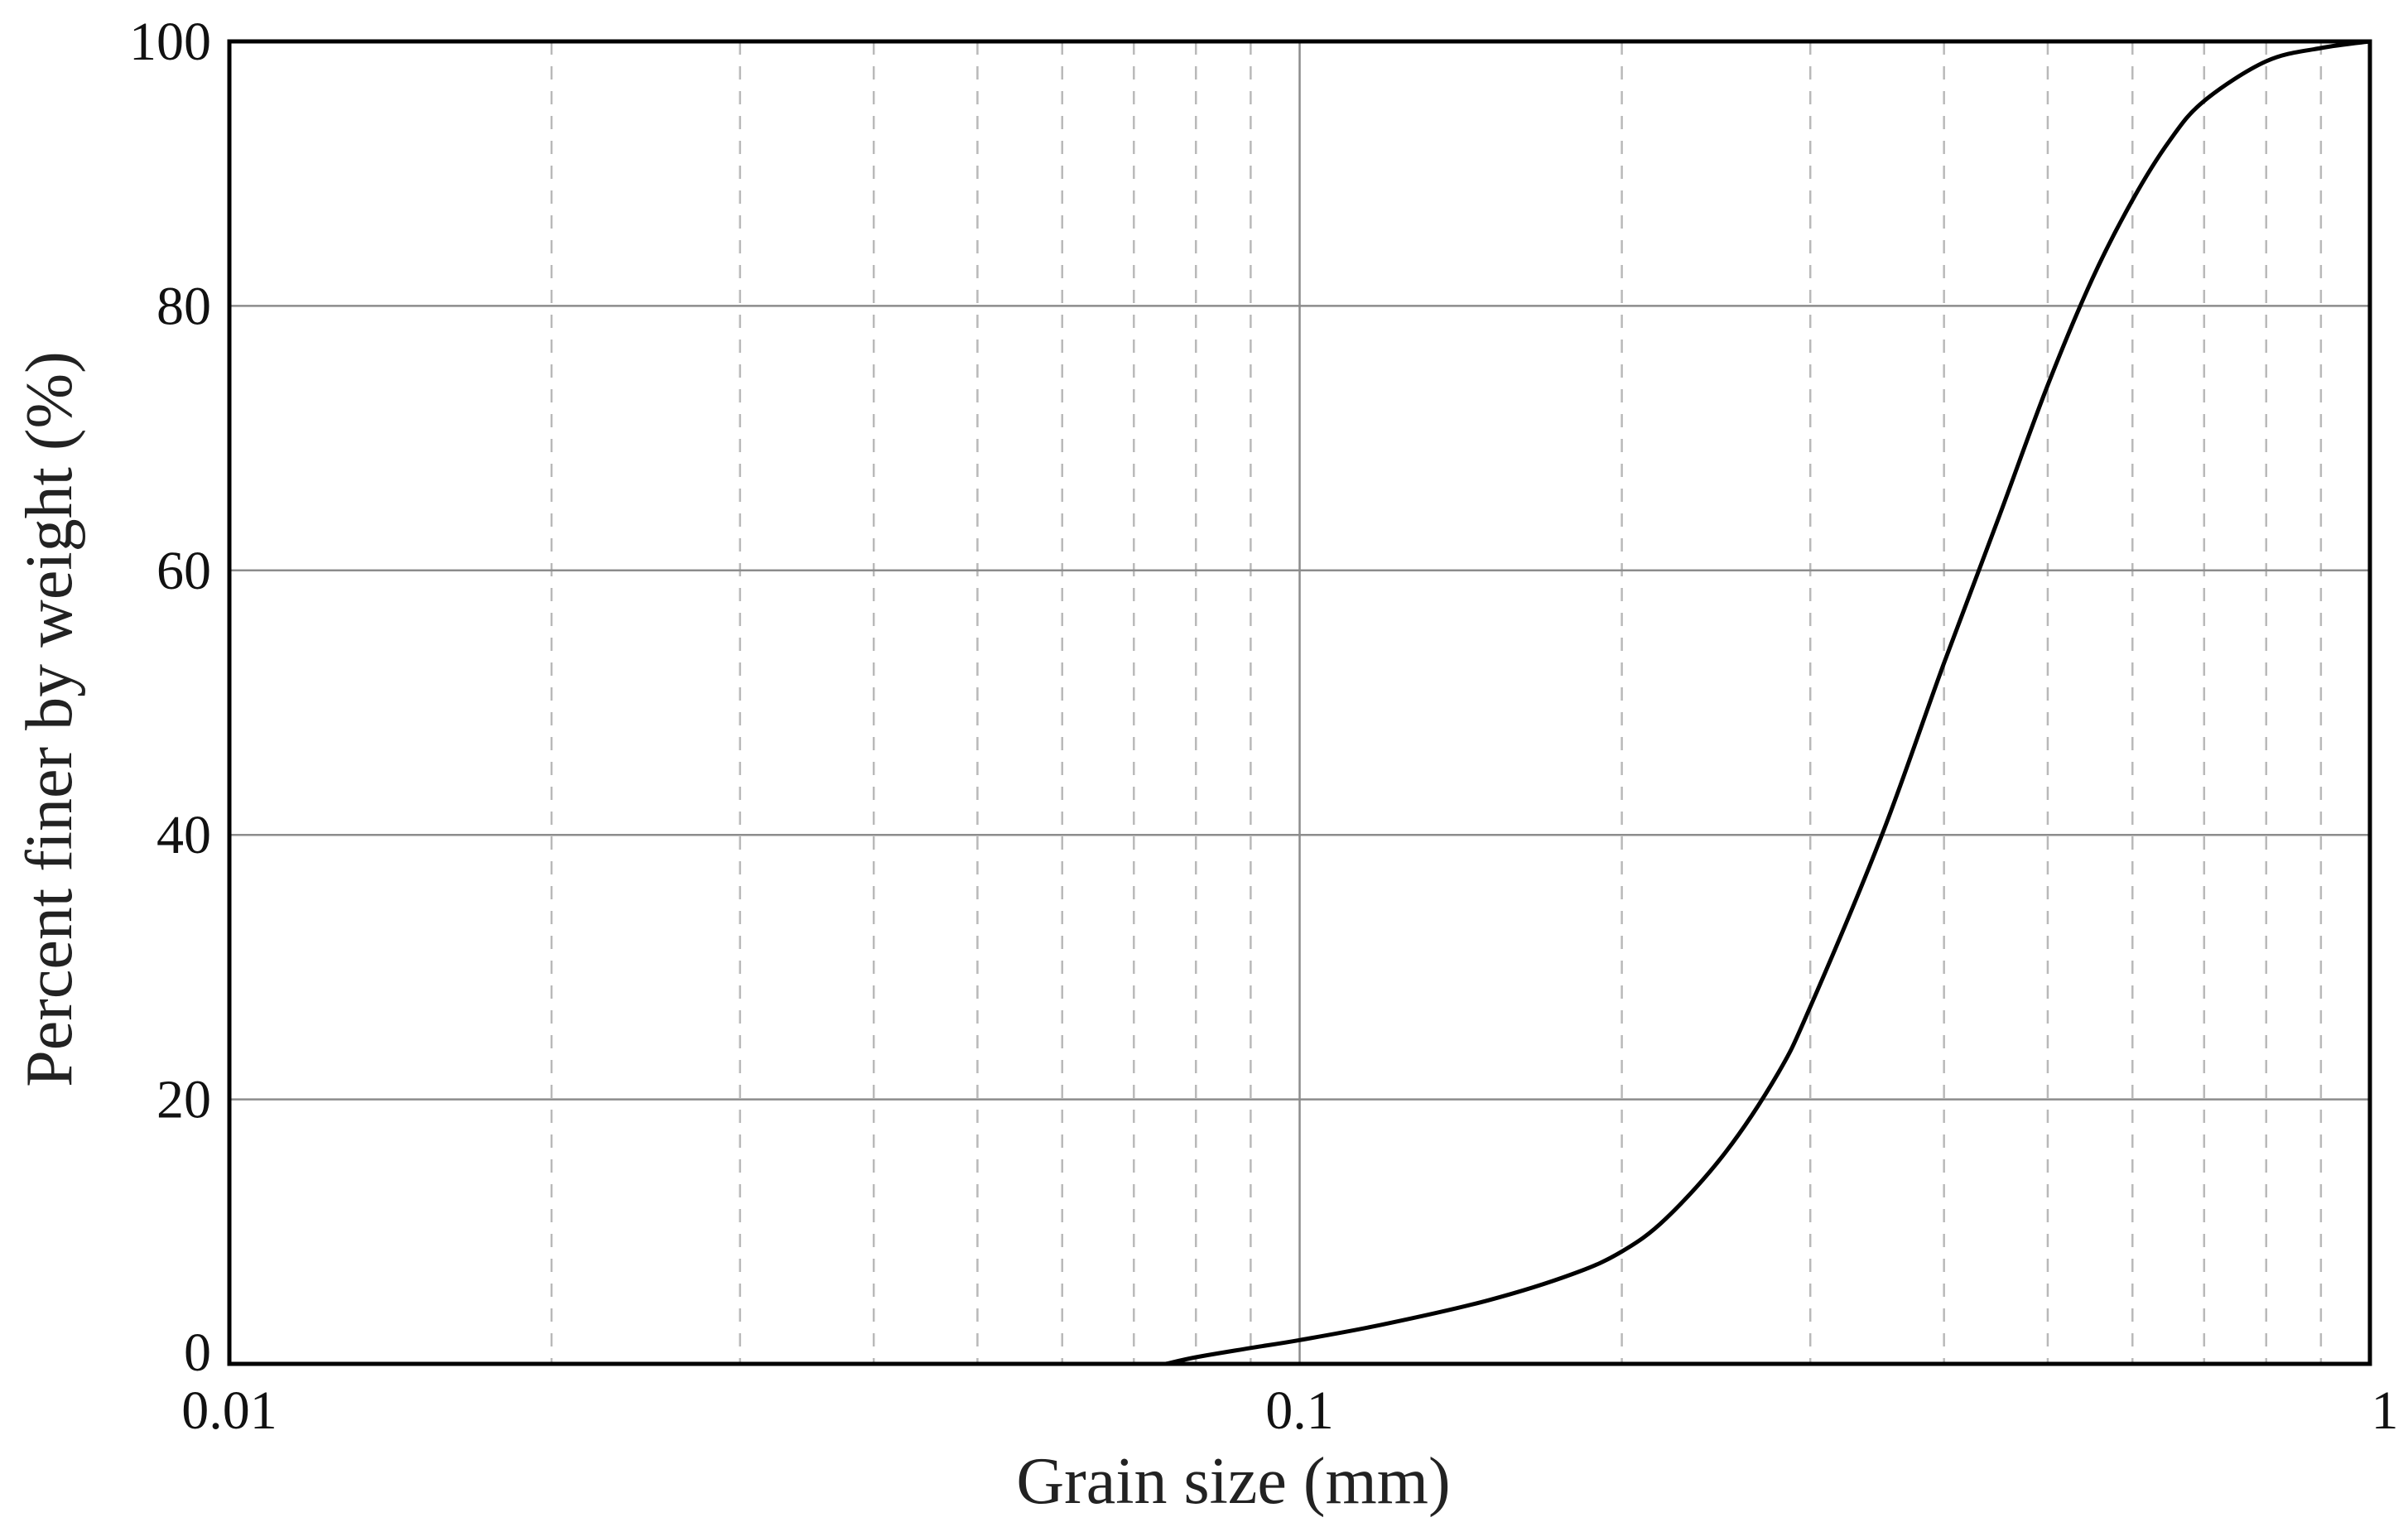 The image size is (2408, 1527). What do you see at coordinates (2386, 1410) in the screenshot?
I see `x-tick-label: 1` at bounding box center [2386, 1410].